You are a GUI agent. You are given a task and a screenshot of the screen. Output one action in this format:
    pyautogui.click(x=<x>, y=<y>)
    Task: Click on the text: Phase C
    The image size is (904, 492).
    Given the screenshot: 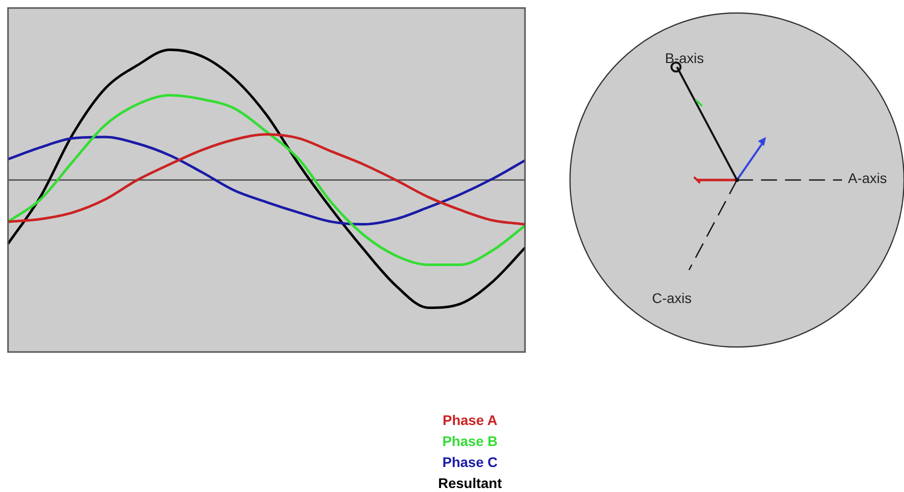 What is the action you would take?
    pyautogui.click(x=470, y=462)
    